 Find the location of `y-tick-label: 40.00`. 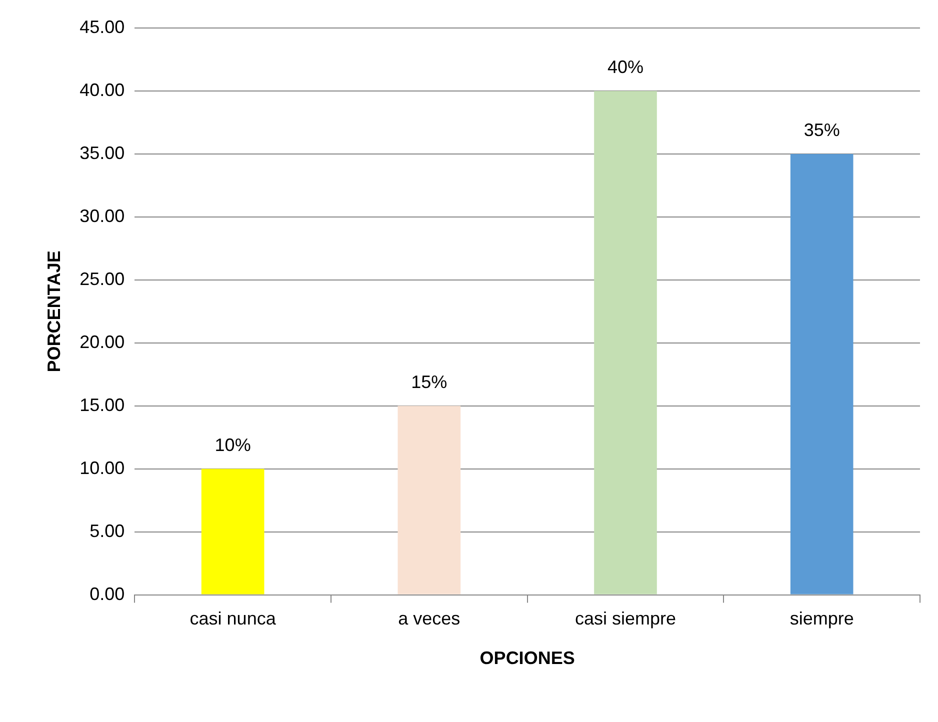

y-tick-label: 40.00 is located at coordinates (102, 90).